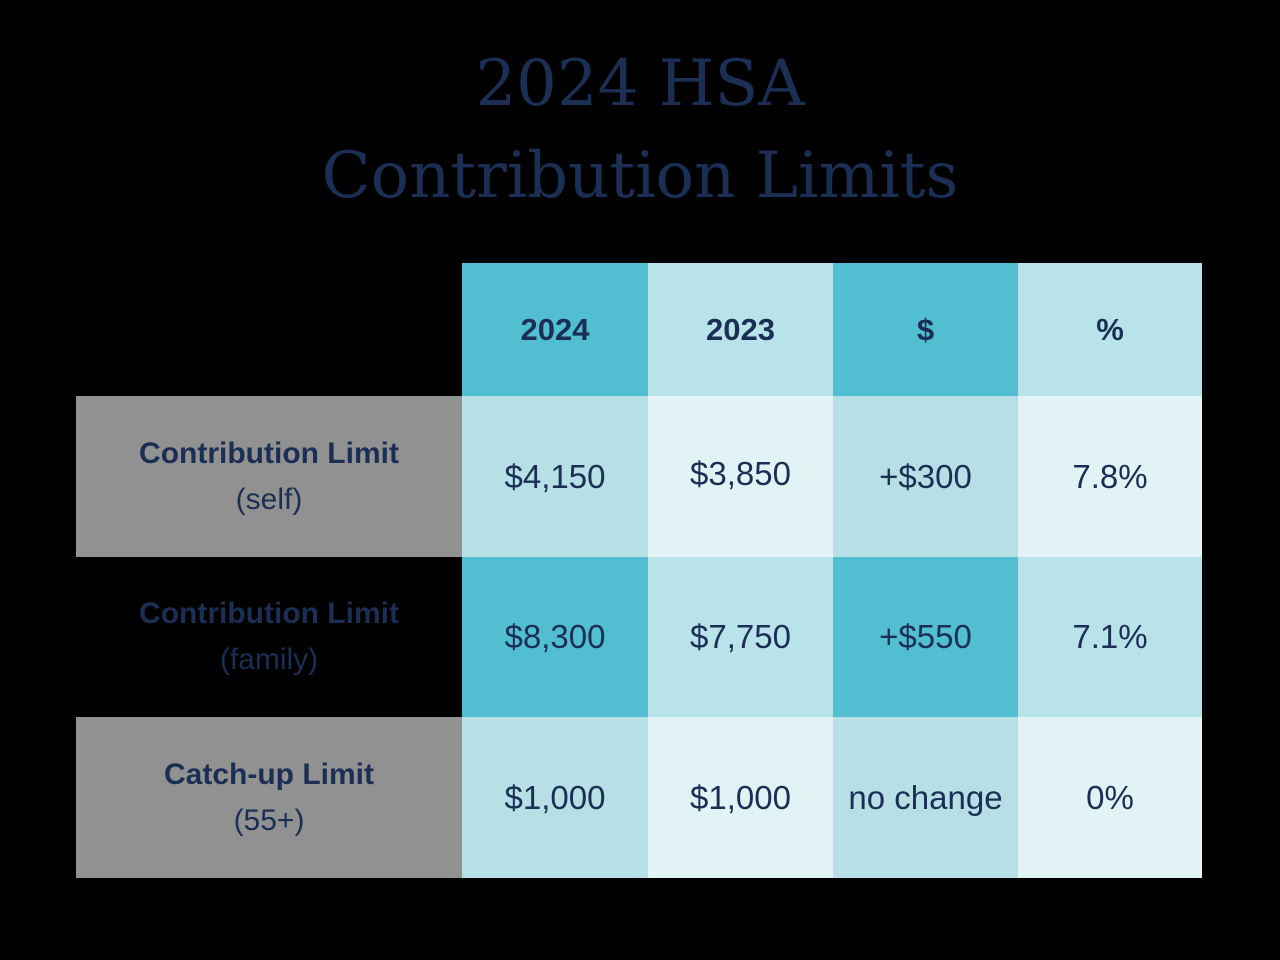 The height and width of the screenshot is (960, 1280). What do you see at coordinates (555, 476) in the screenshot?
I see `table-cell: $4,150` at bounding box center [555, 476].